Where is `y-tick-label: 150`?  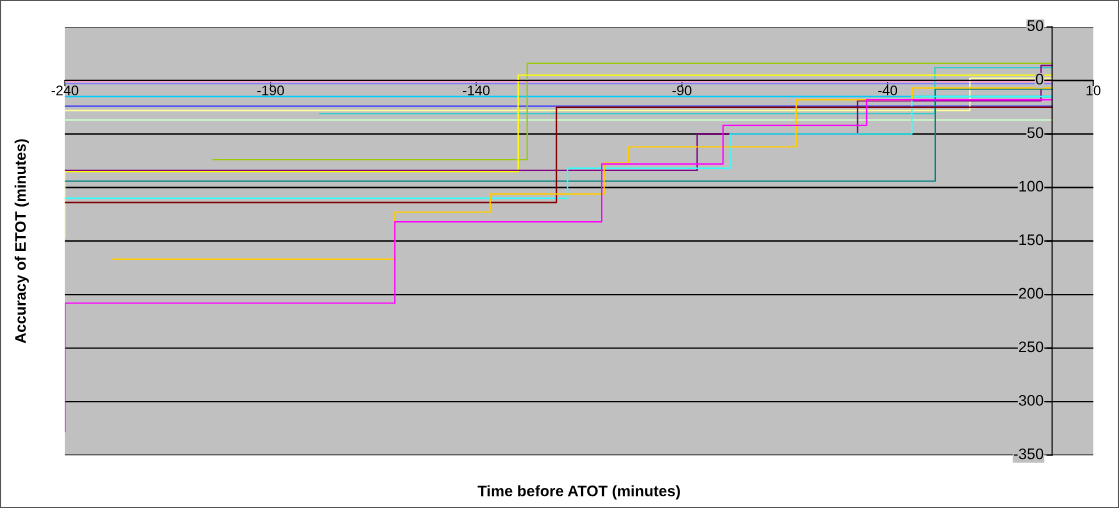
y-tick-label: 150 is located at coordinates (1031, 240).